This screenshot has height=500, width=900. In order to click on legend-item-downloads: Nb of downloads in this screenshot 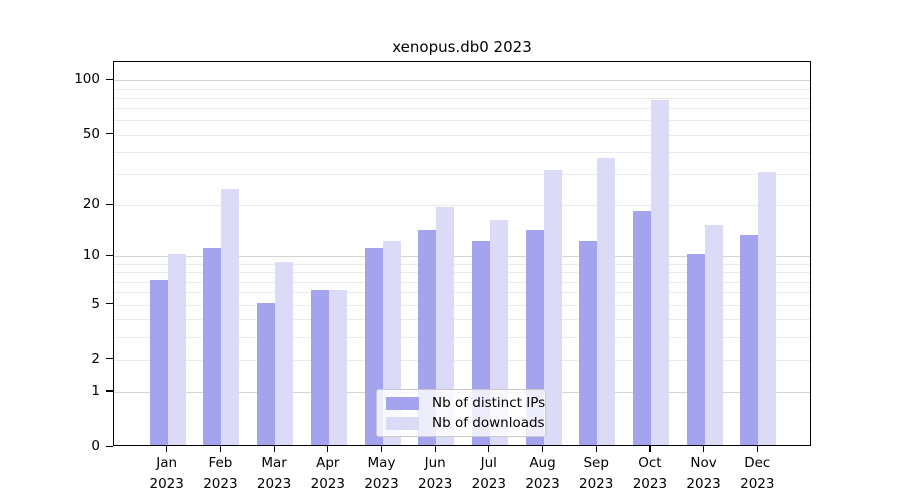, I will do `click(465, 423)`.